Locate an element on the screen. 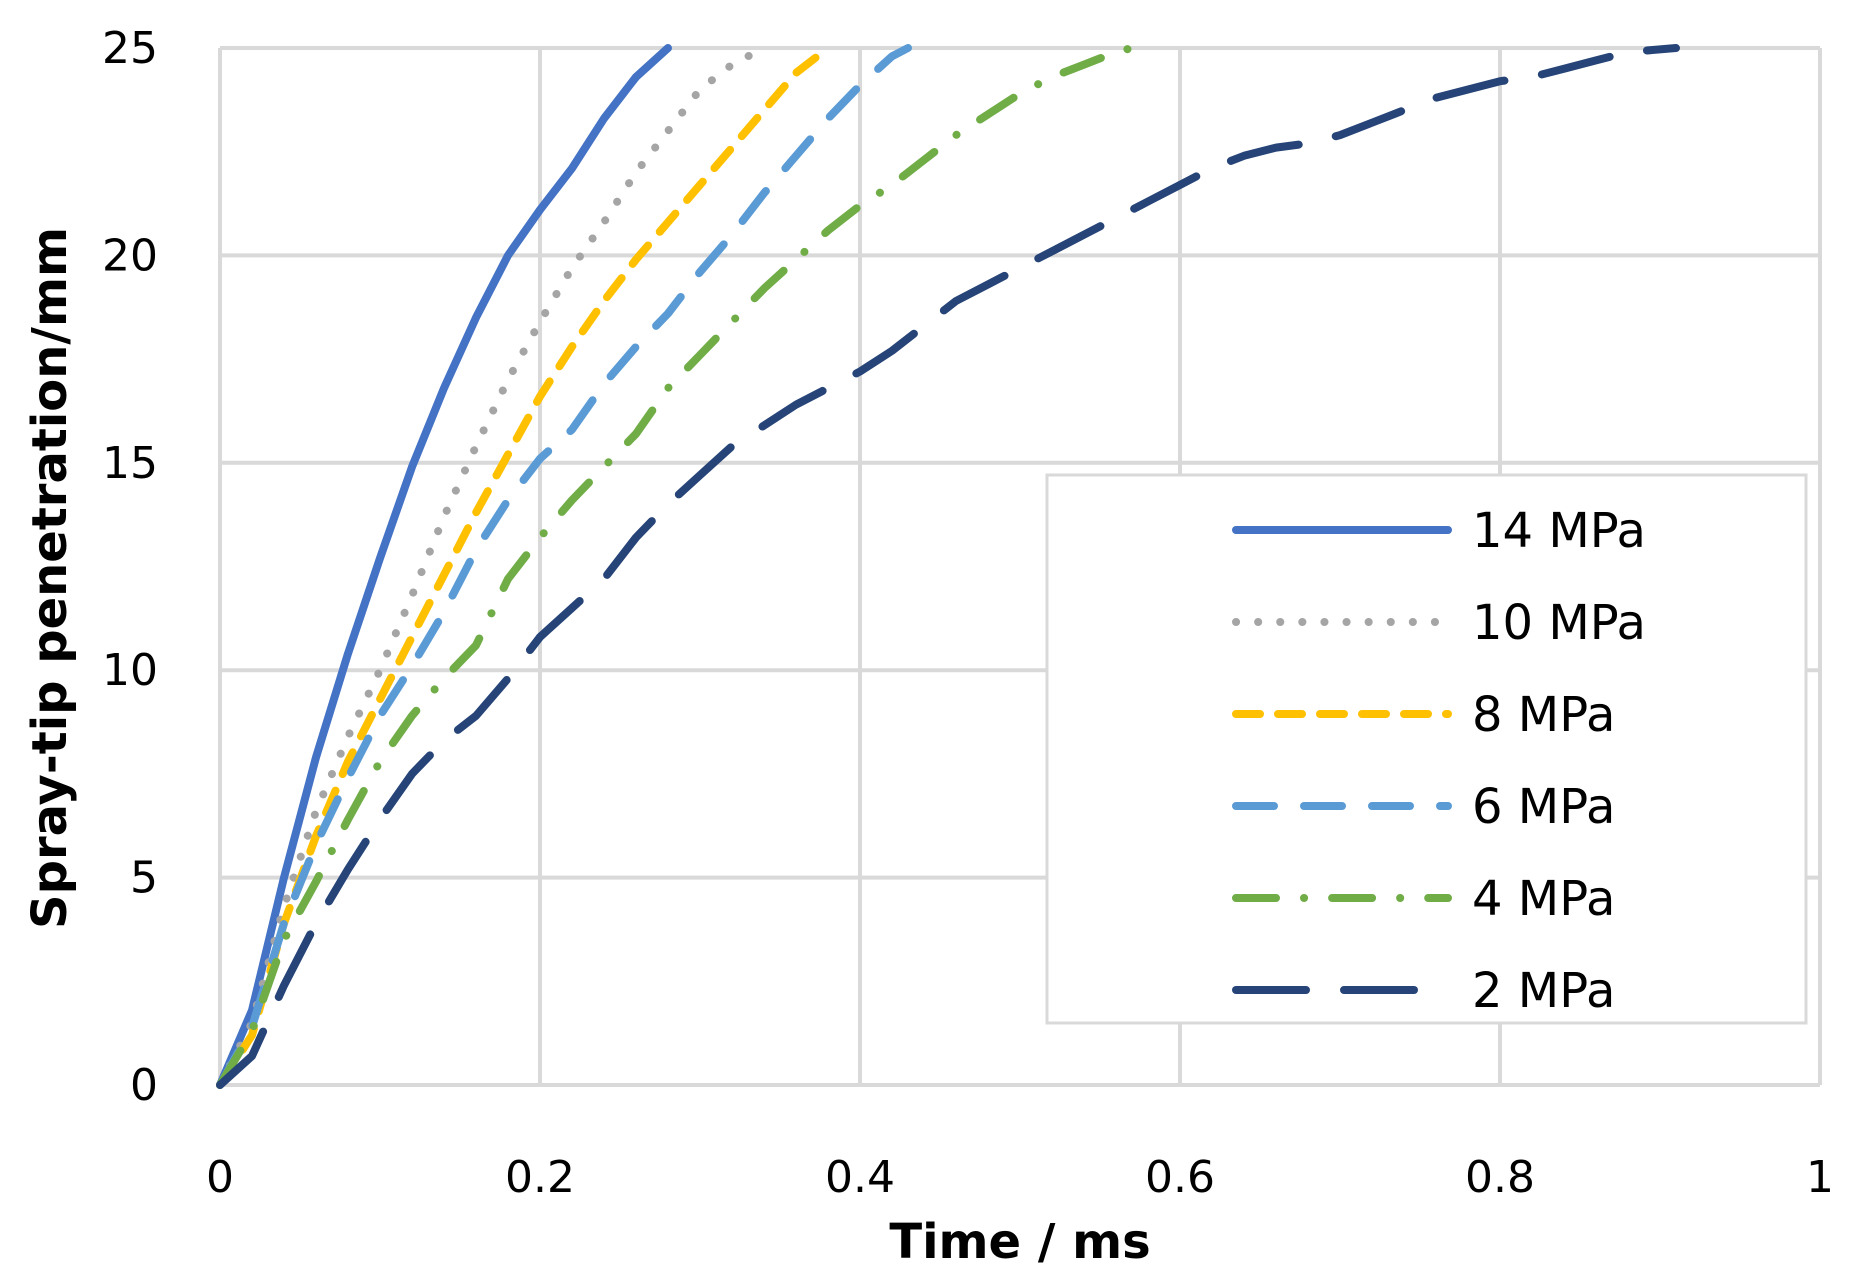 The width and height of the screenshot is (1851, 1285). legend-label: 6 MPa is located at coordinates (1543, 807).